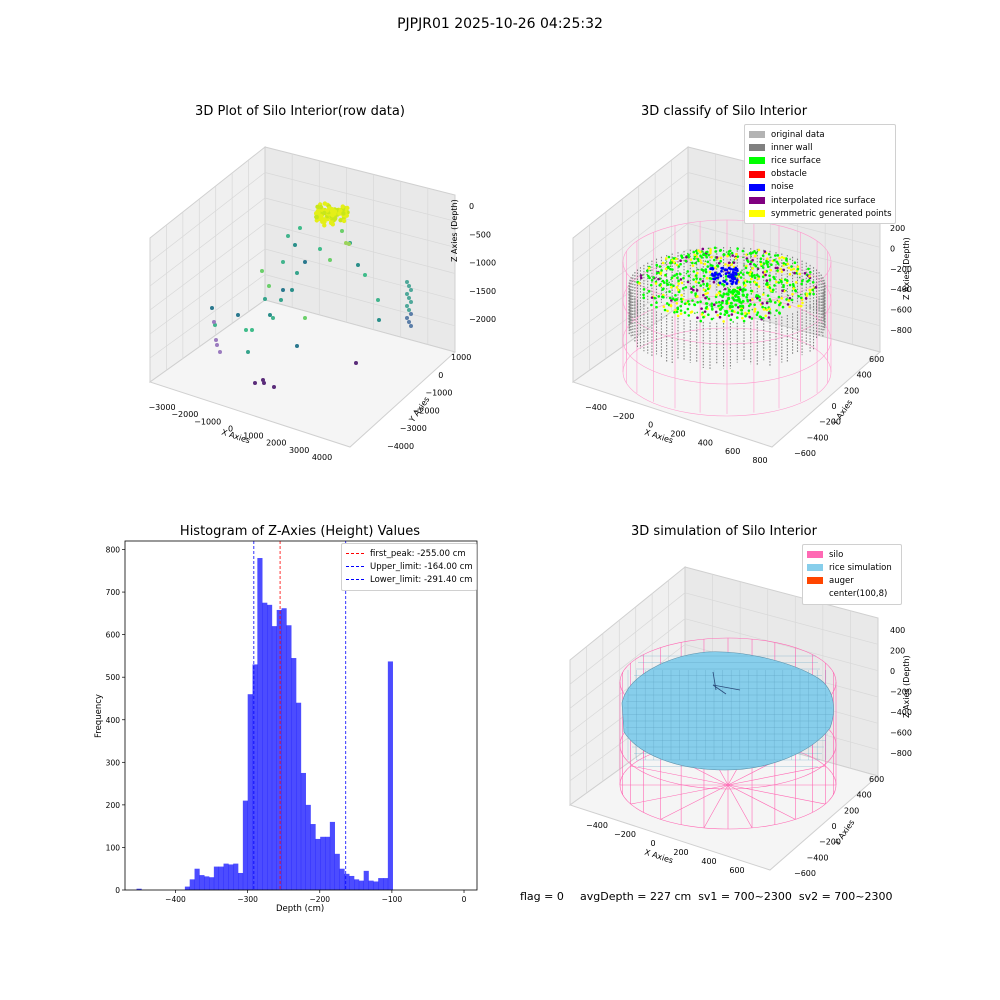 The width and height of the screenshot is (1000, 1000). I want to click on histogram-y-tick-label: 100, so click(113, 847).